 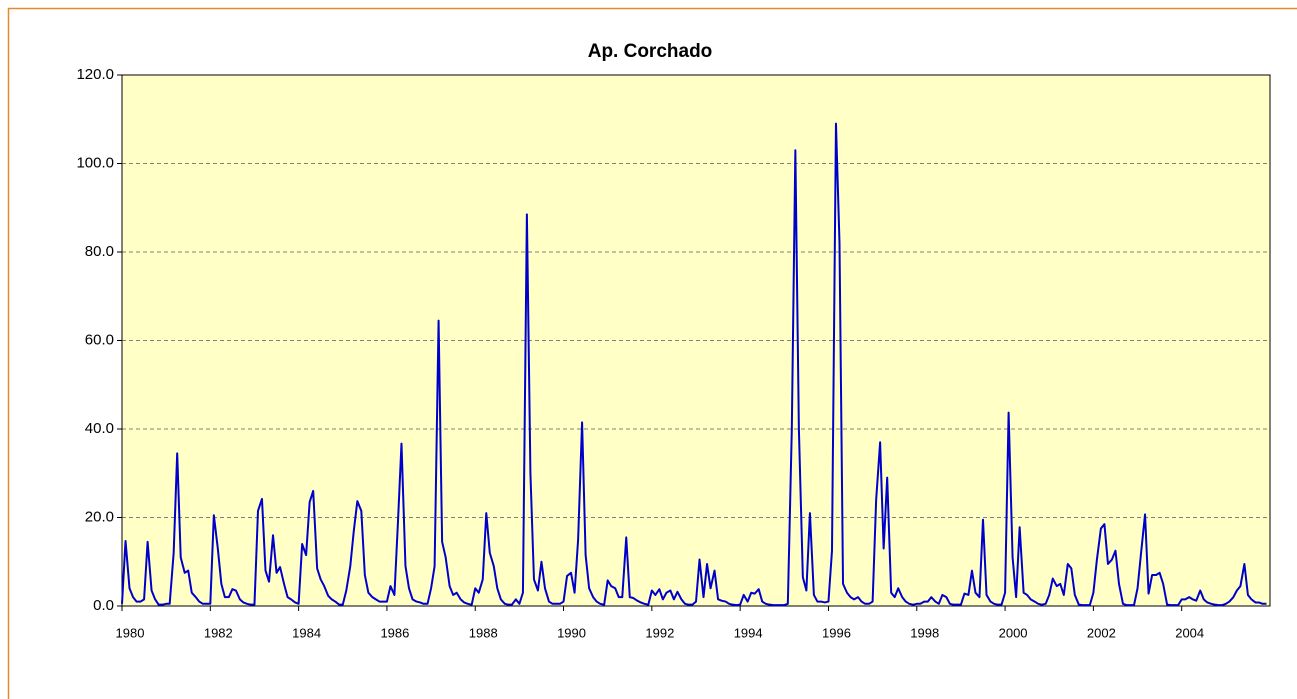 I want to click on y-tick-label: 100.0, so click(x=95, y=162).